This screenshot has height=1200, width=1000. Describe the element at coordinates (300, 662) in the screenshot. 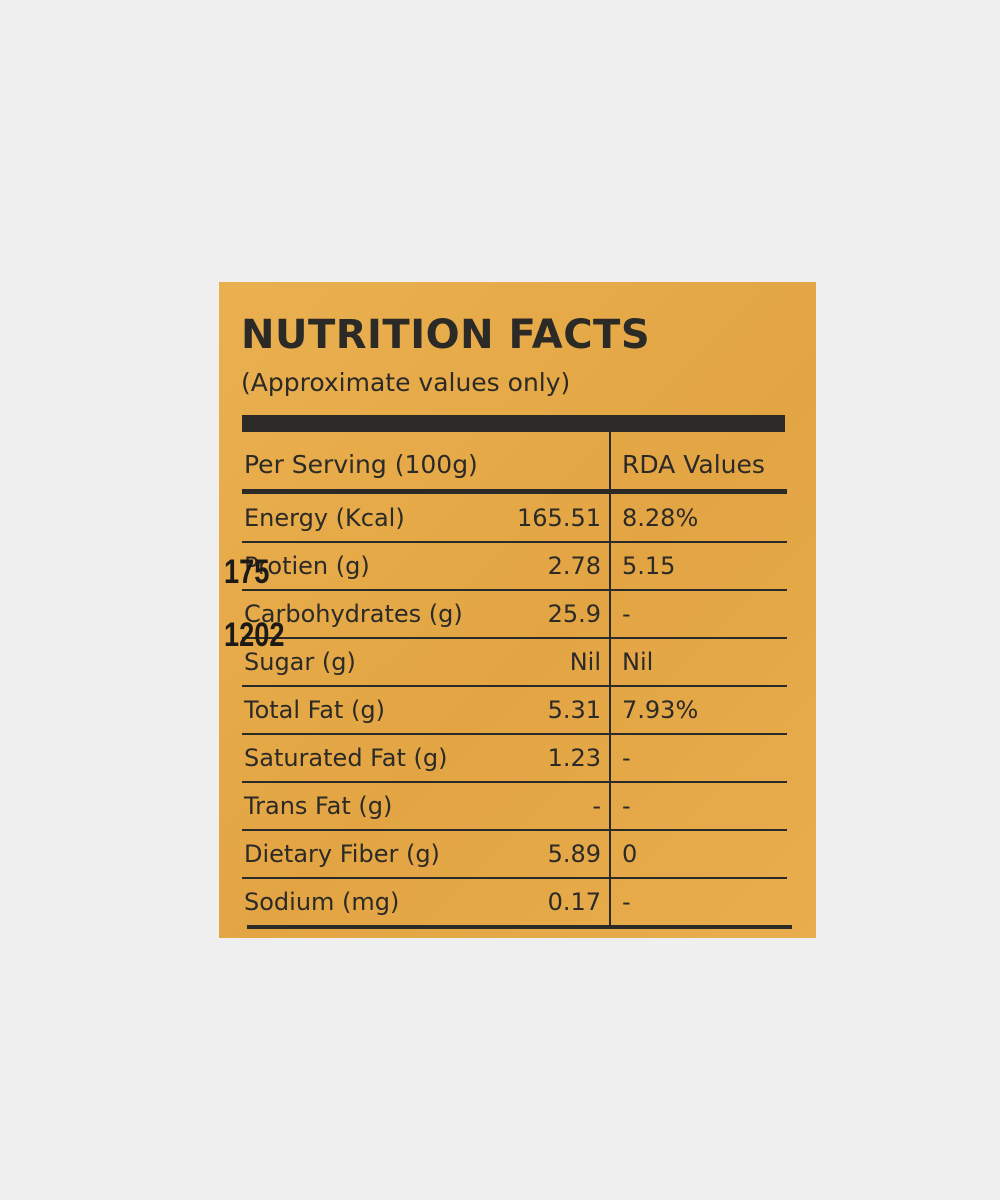

I see `nutrient-name: Sugar (g)` at that location.